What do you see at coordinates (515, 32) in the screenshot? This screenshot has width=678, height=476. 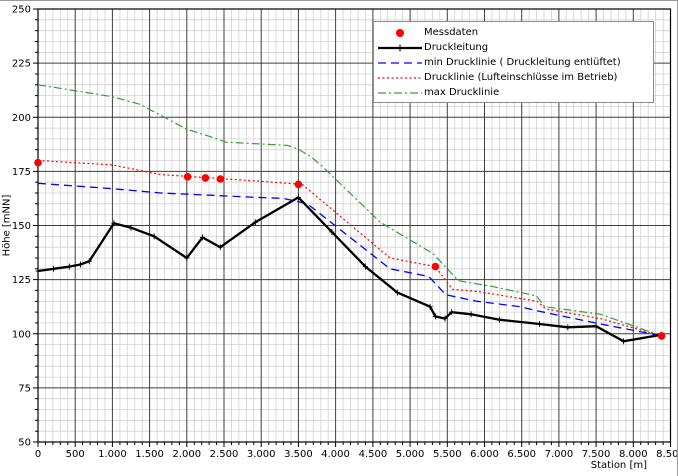 I see `legend-item-0: Messdaten` at bounding box center [515, 32].